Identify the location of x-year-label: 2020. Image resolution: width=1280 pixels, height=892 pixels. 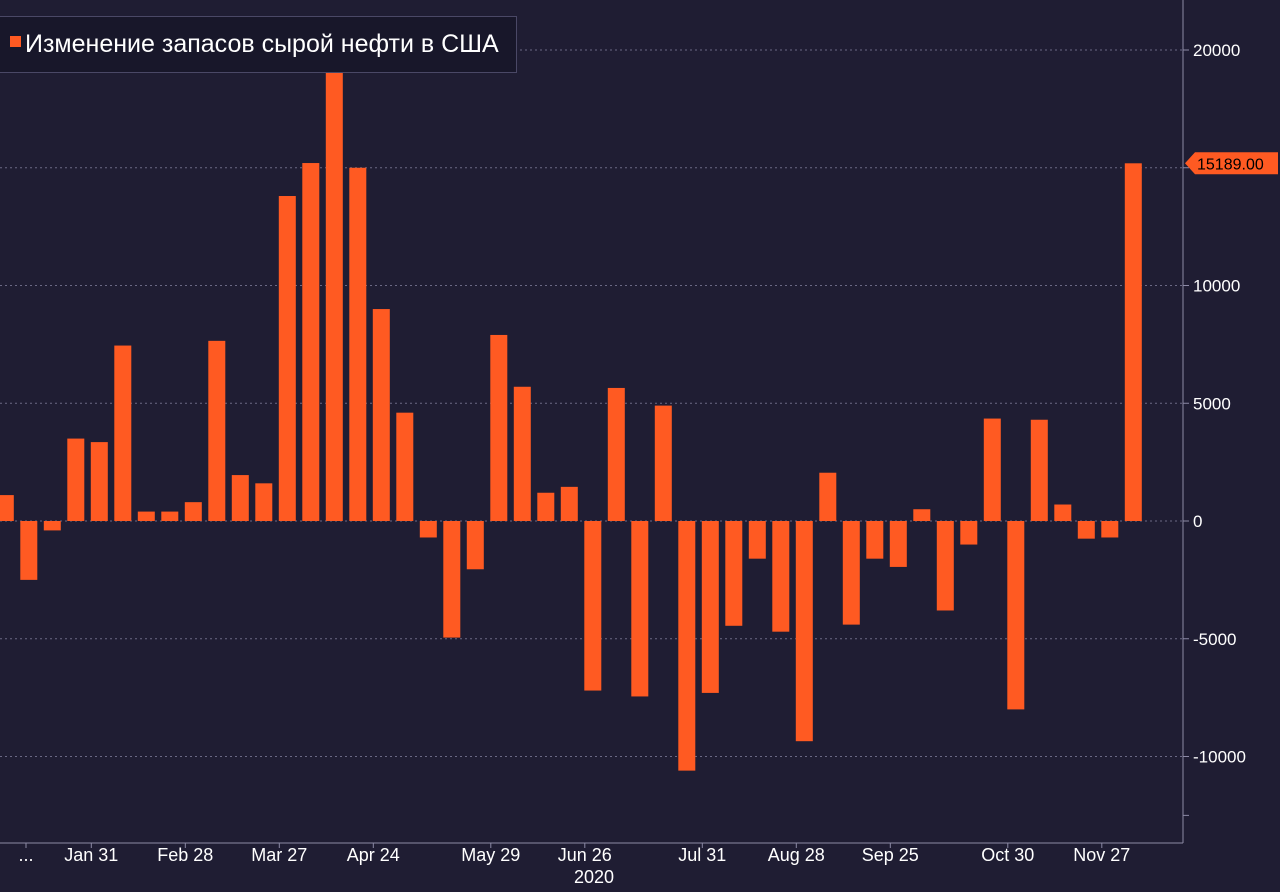
(594, 877).